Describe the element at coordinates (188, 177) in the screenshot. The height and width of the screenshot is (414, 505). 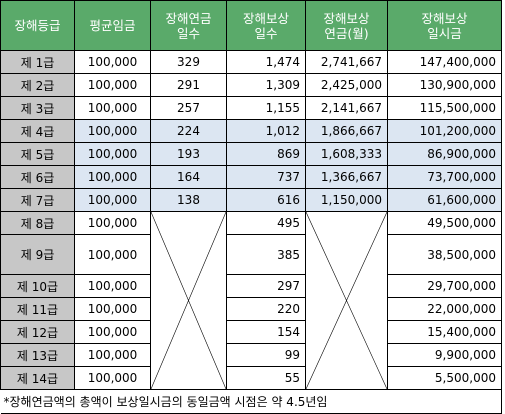
I see `pension-days-cell: 164` at that location.